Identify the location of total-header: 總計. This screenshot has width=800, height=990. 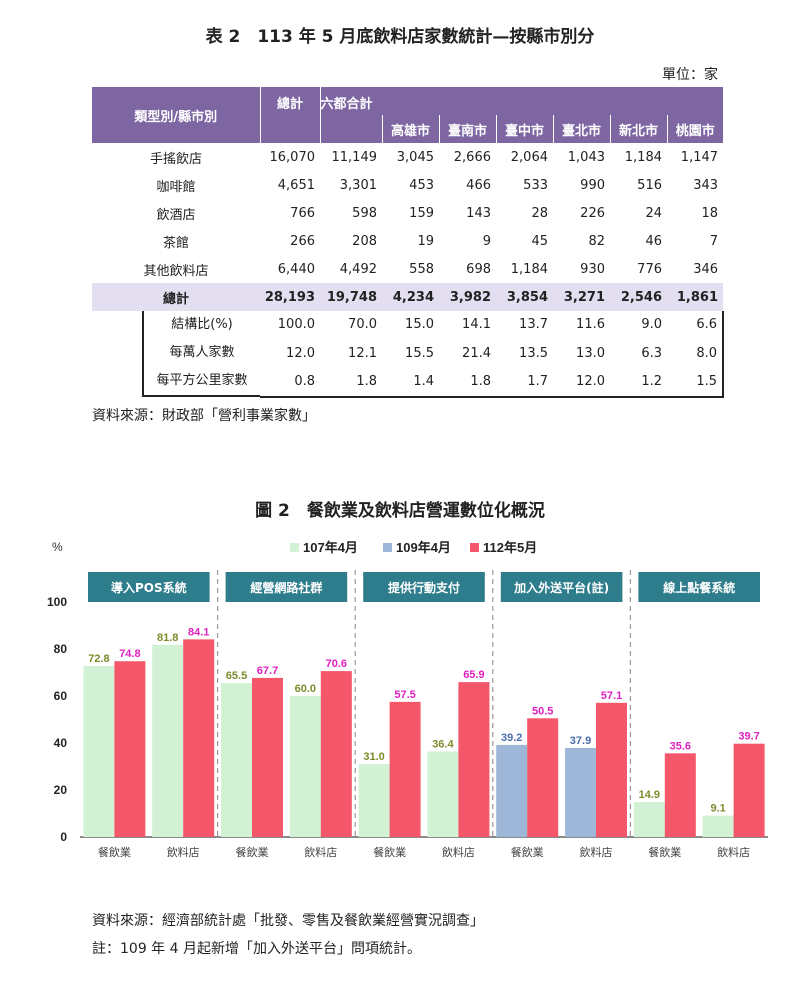
(289, 115).